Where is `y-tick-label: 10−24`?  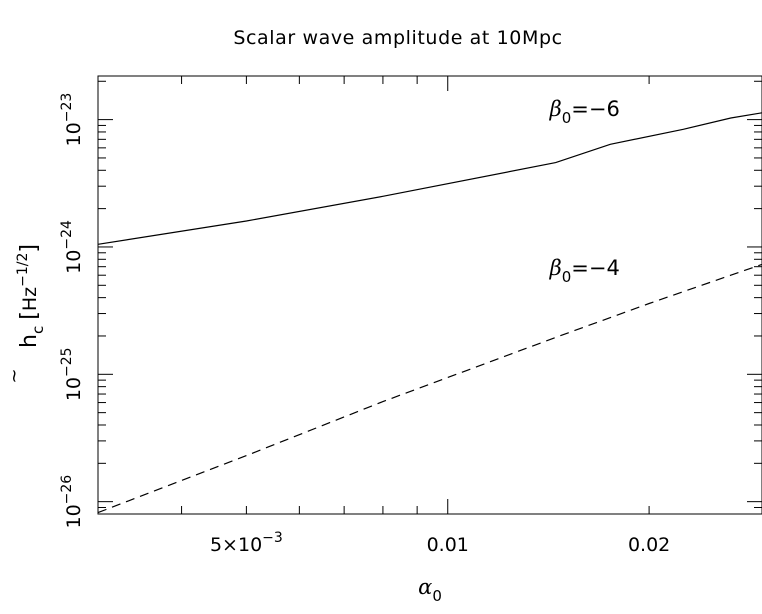
y-tick-label: 10−24 is located at coordinates (72, 247).